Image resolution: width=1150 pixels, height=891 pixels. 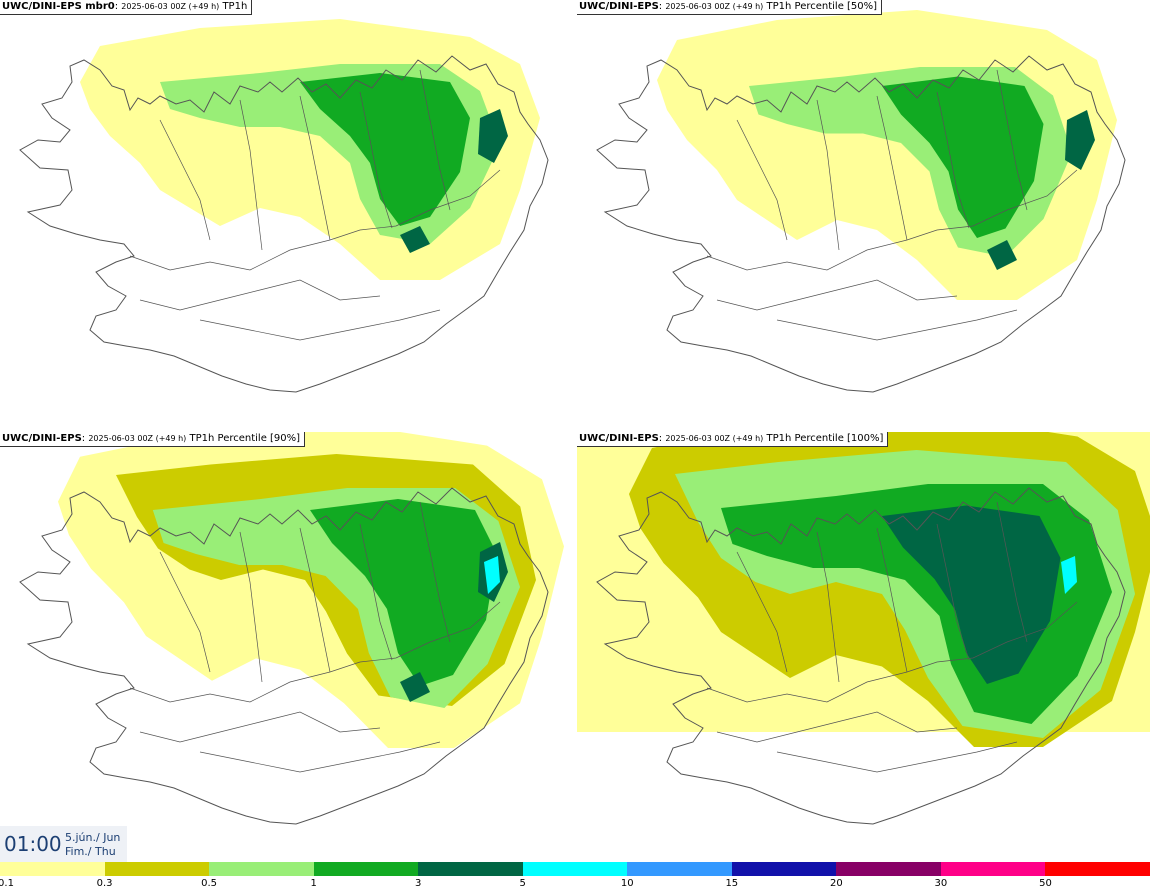 I want to click on legend-tick-label: 15, so click(x=732, y=883).